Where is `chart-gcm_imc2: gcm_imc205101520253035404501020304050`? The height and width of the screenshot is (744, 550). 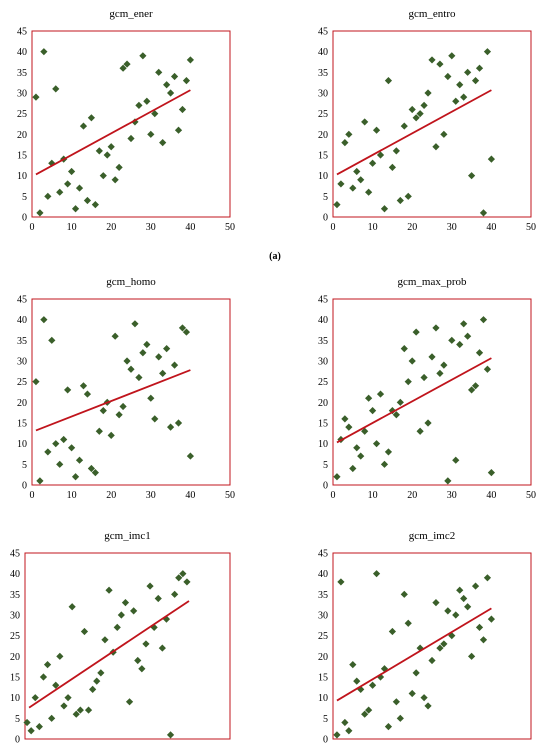
chart-gcm_imc2: gcm_imc205101520253035404501020304050 is located at coordinates (425, 637).